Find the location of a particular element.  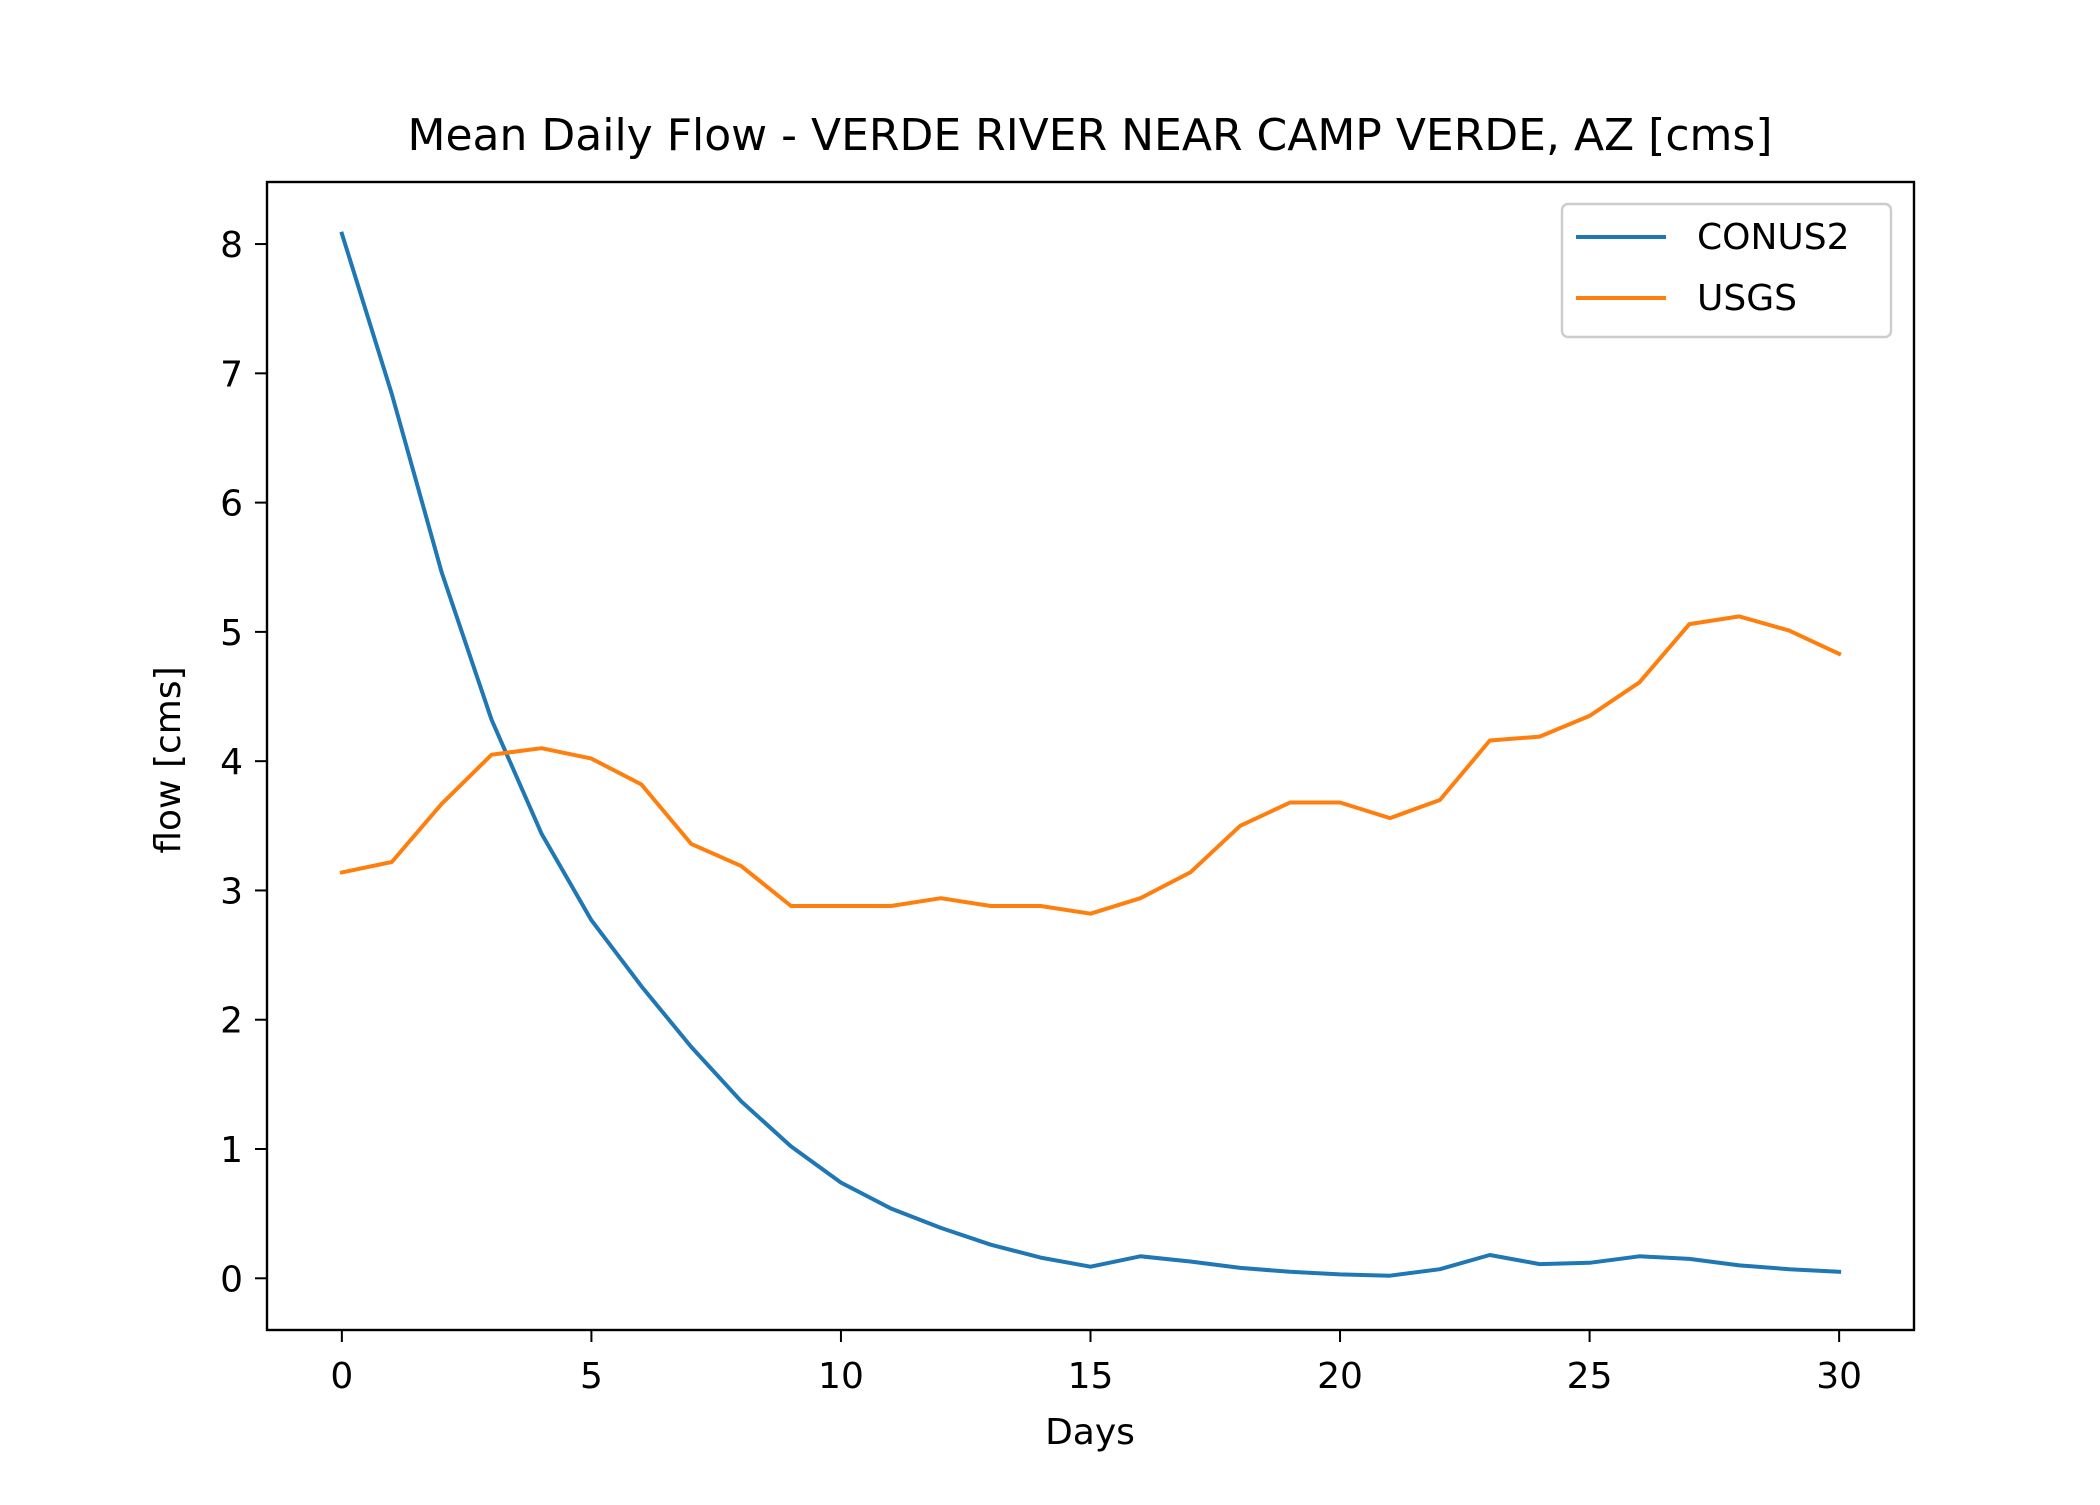

x-tick-label: 0 is located at coordinates (341, 1376).